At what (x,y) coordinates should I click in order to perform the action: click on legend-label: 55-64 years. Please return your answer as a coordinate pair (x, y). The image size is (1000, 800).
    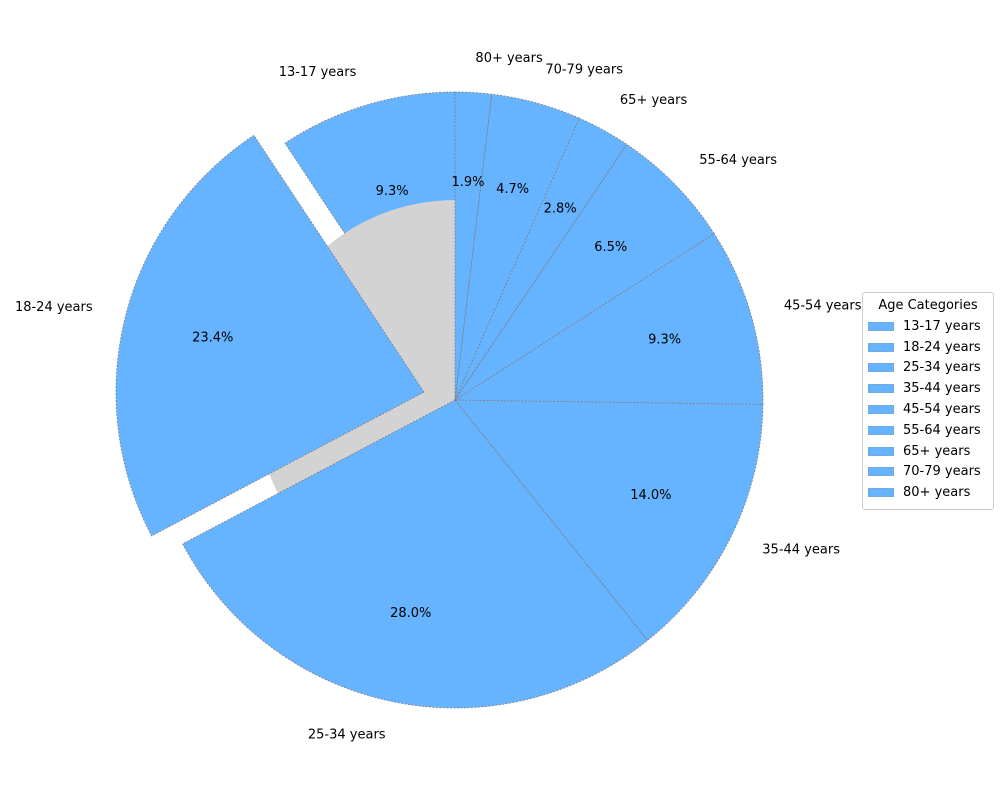
    Looking at the image, I should click on (942, 430).